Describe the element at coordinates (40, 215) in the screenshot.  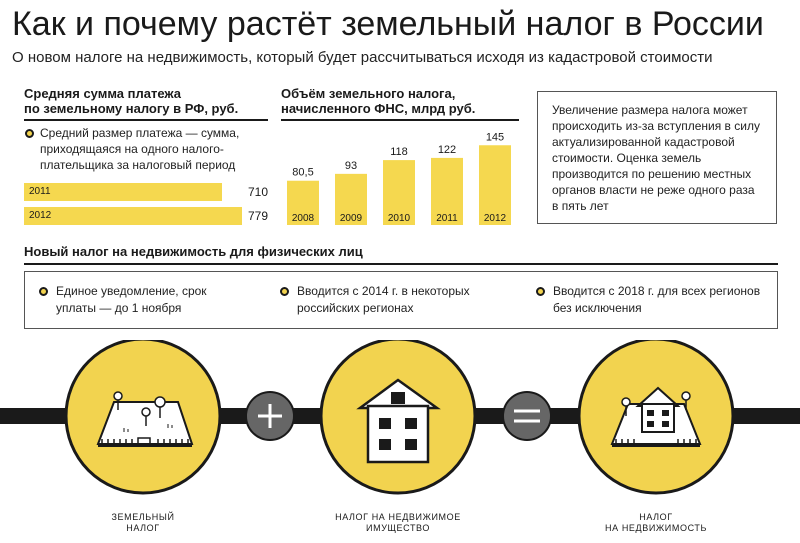
I see `payment-bar-year: 2012` at that location.